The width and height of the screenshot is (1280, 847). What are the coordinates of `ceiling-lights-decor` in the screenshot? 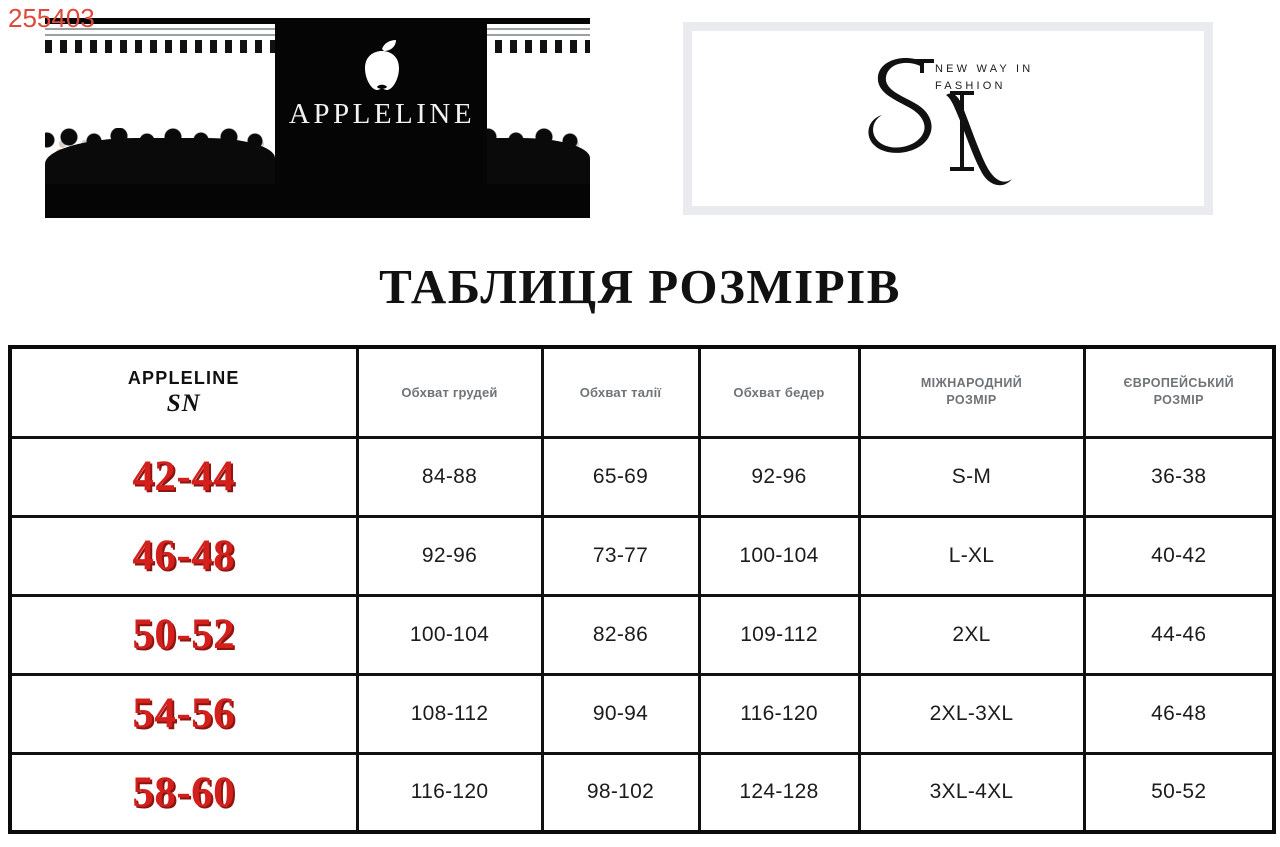 It's located at (160, 41).